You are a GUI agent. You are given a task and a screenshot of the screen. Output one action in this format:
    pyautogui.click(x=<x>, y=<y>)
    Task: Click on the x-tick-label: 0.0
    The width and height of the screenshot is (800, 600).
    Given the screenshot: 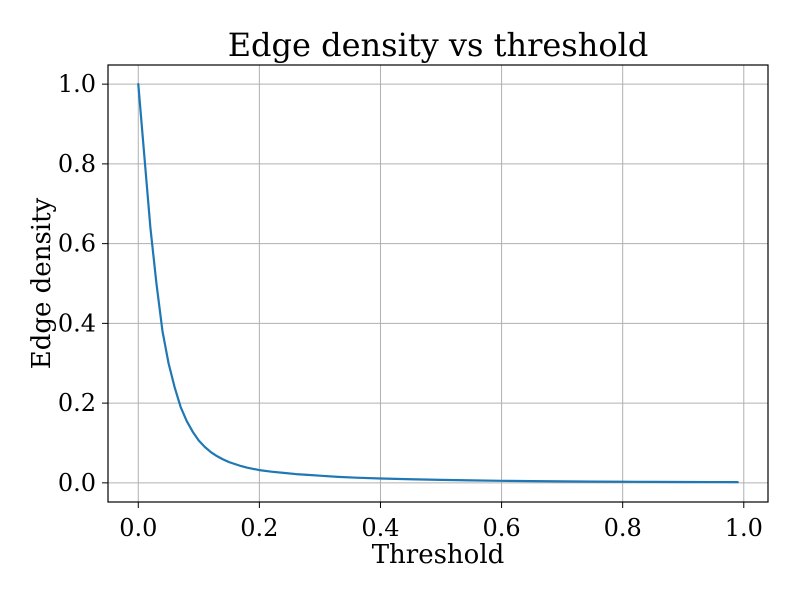 What is the action you would take?
    pyautogui.click(x=138, y=528)
    